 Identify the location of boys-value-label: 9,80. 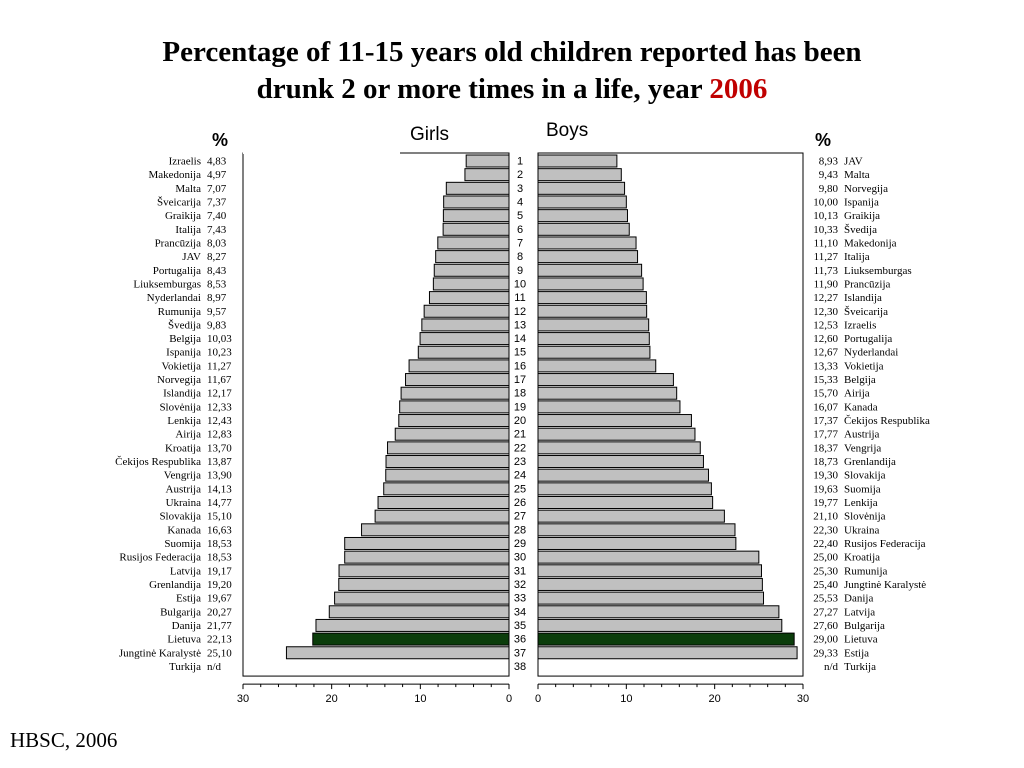
(829, 189).